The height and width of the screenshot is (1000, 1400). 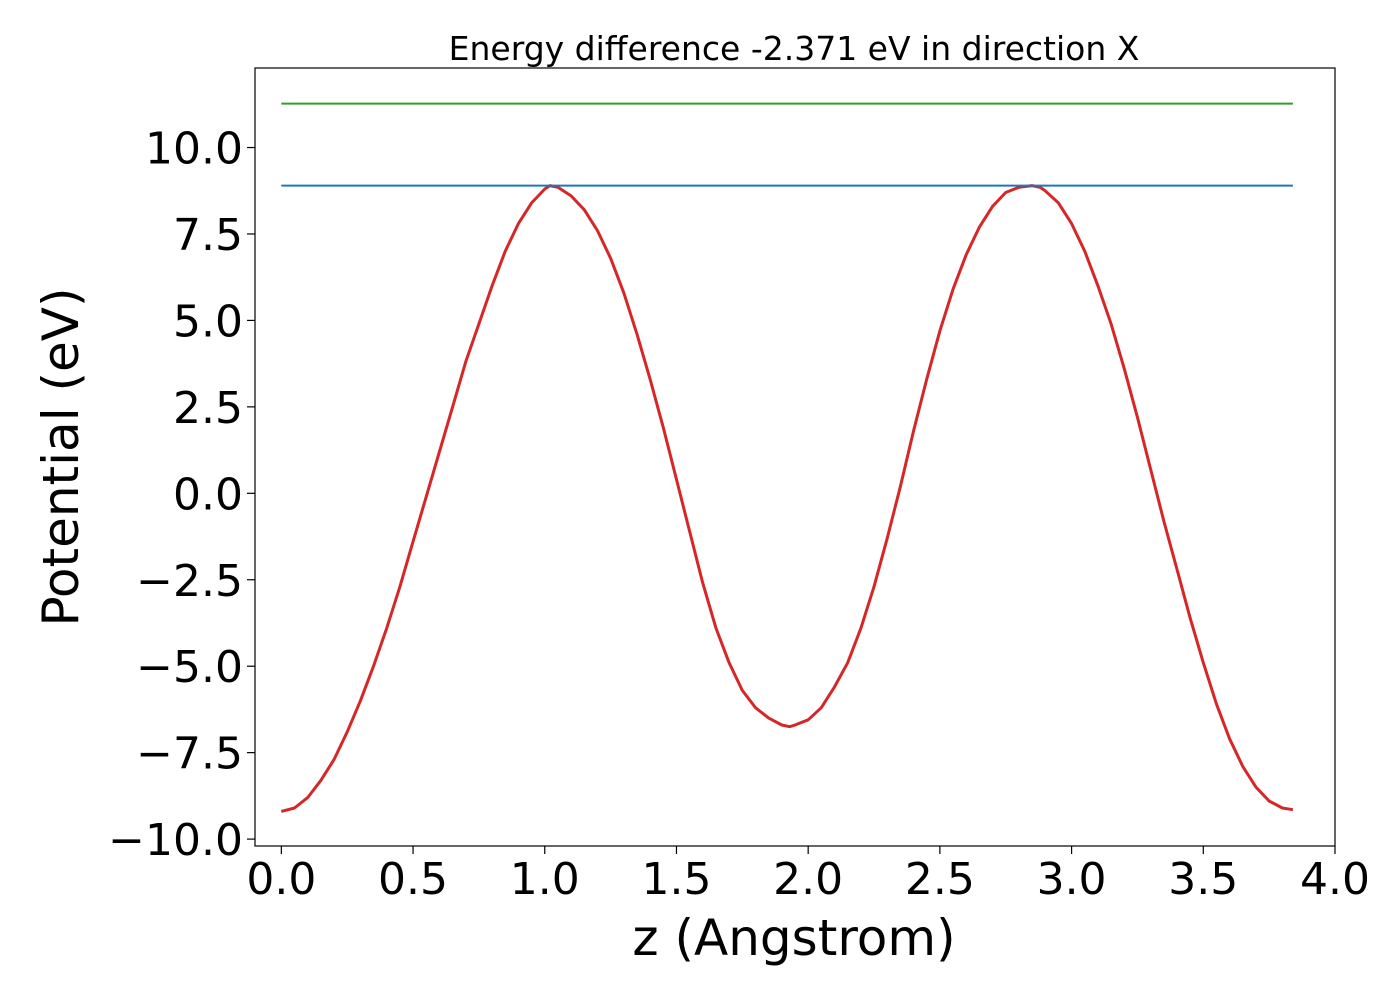 I want to click on y-tick-label: −2.5, so click(x=189, y=581).